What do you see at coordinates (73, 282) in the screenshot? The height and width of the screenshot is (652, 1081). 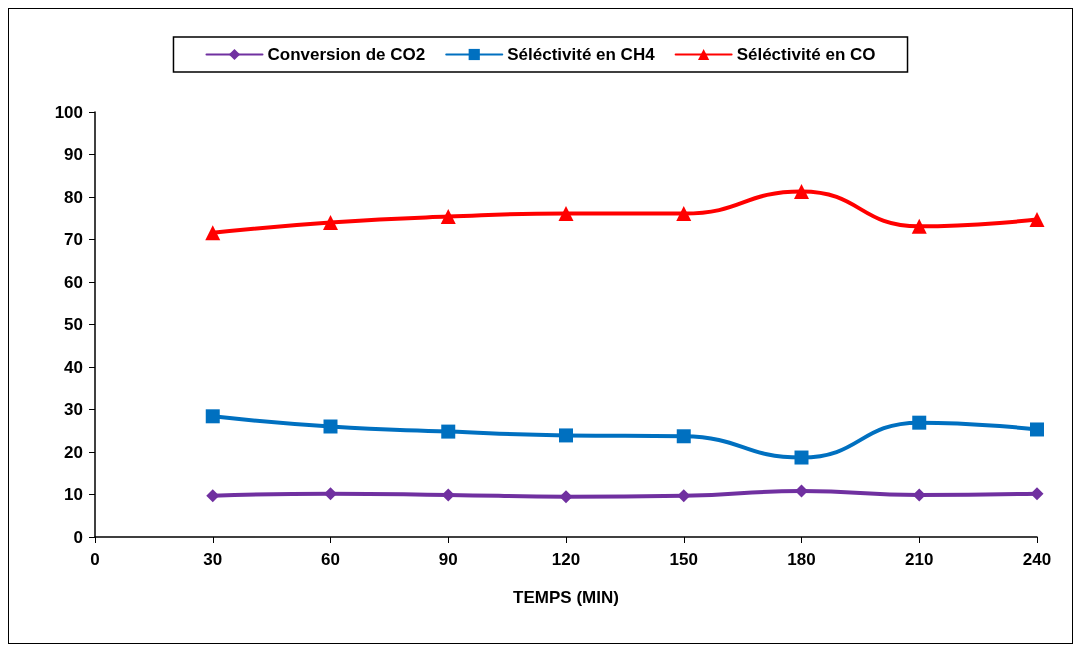 I see `y-tick-label: 60` at bounding box center [73, 282].